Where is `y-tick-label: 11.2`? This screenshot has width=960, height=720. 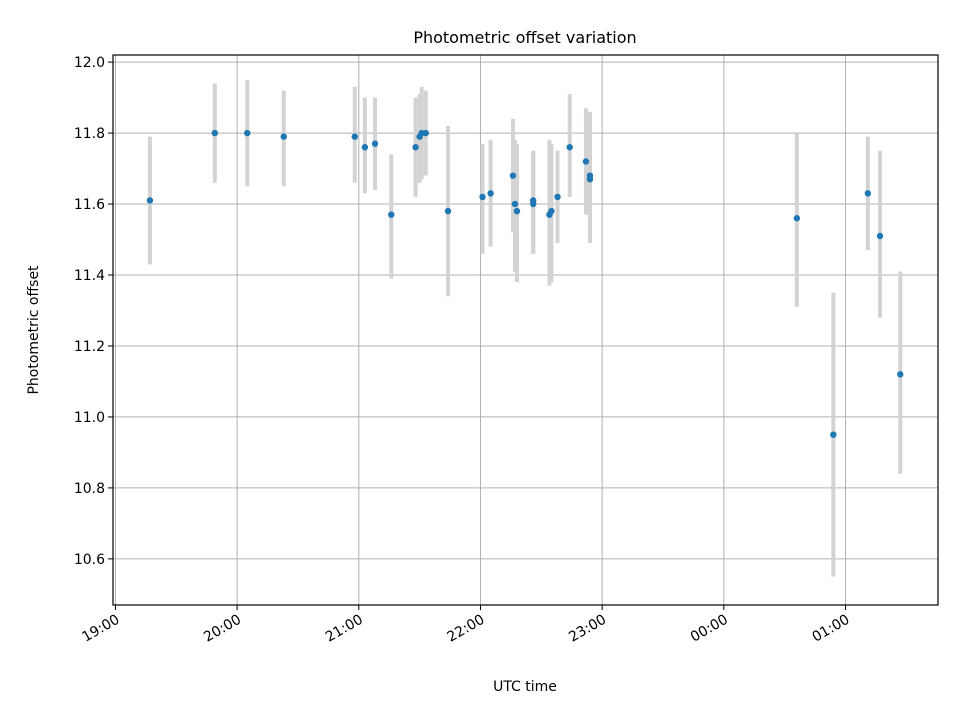
y-tick-label: 11.2 is located at coordinates (89, 347).